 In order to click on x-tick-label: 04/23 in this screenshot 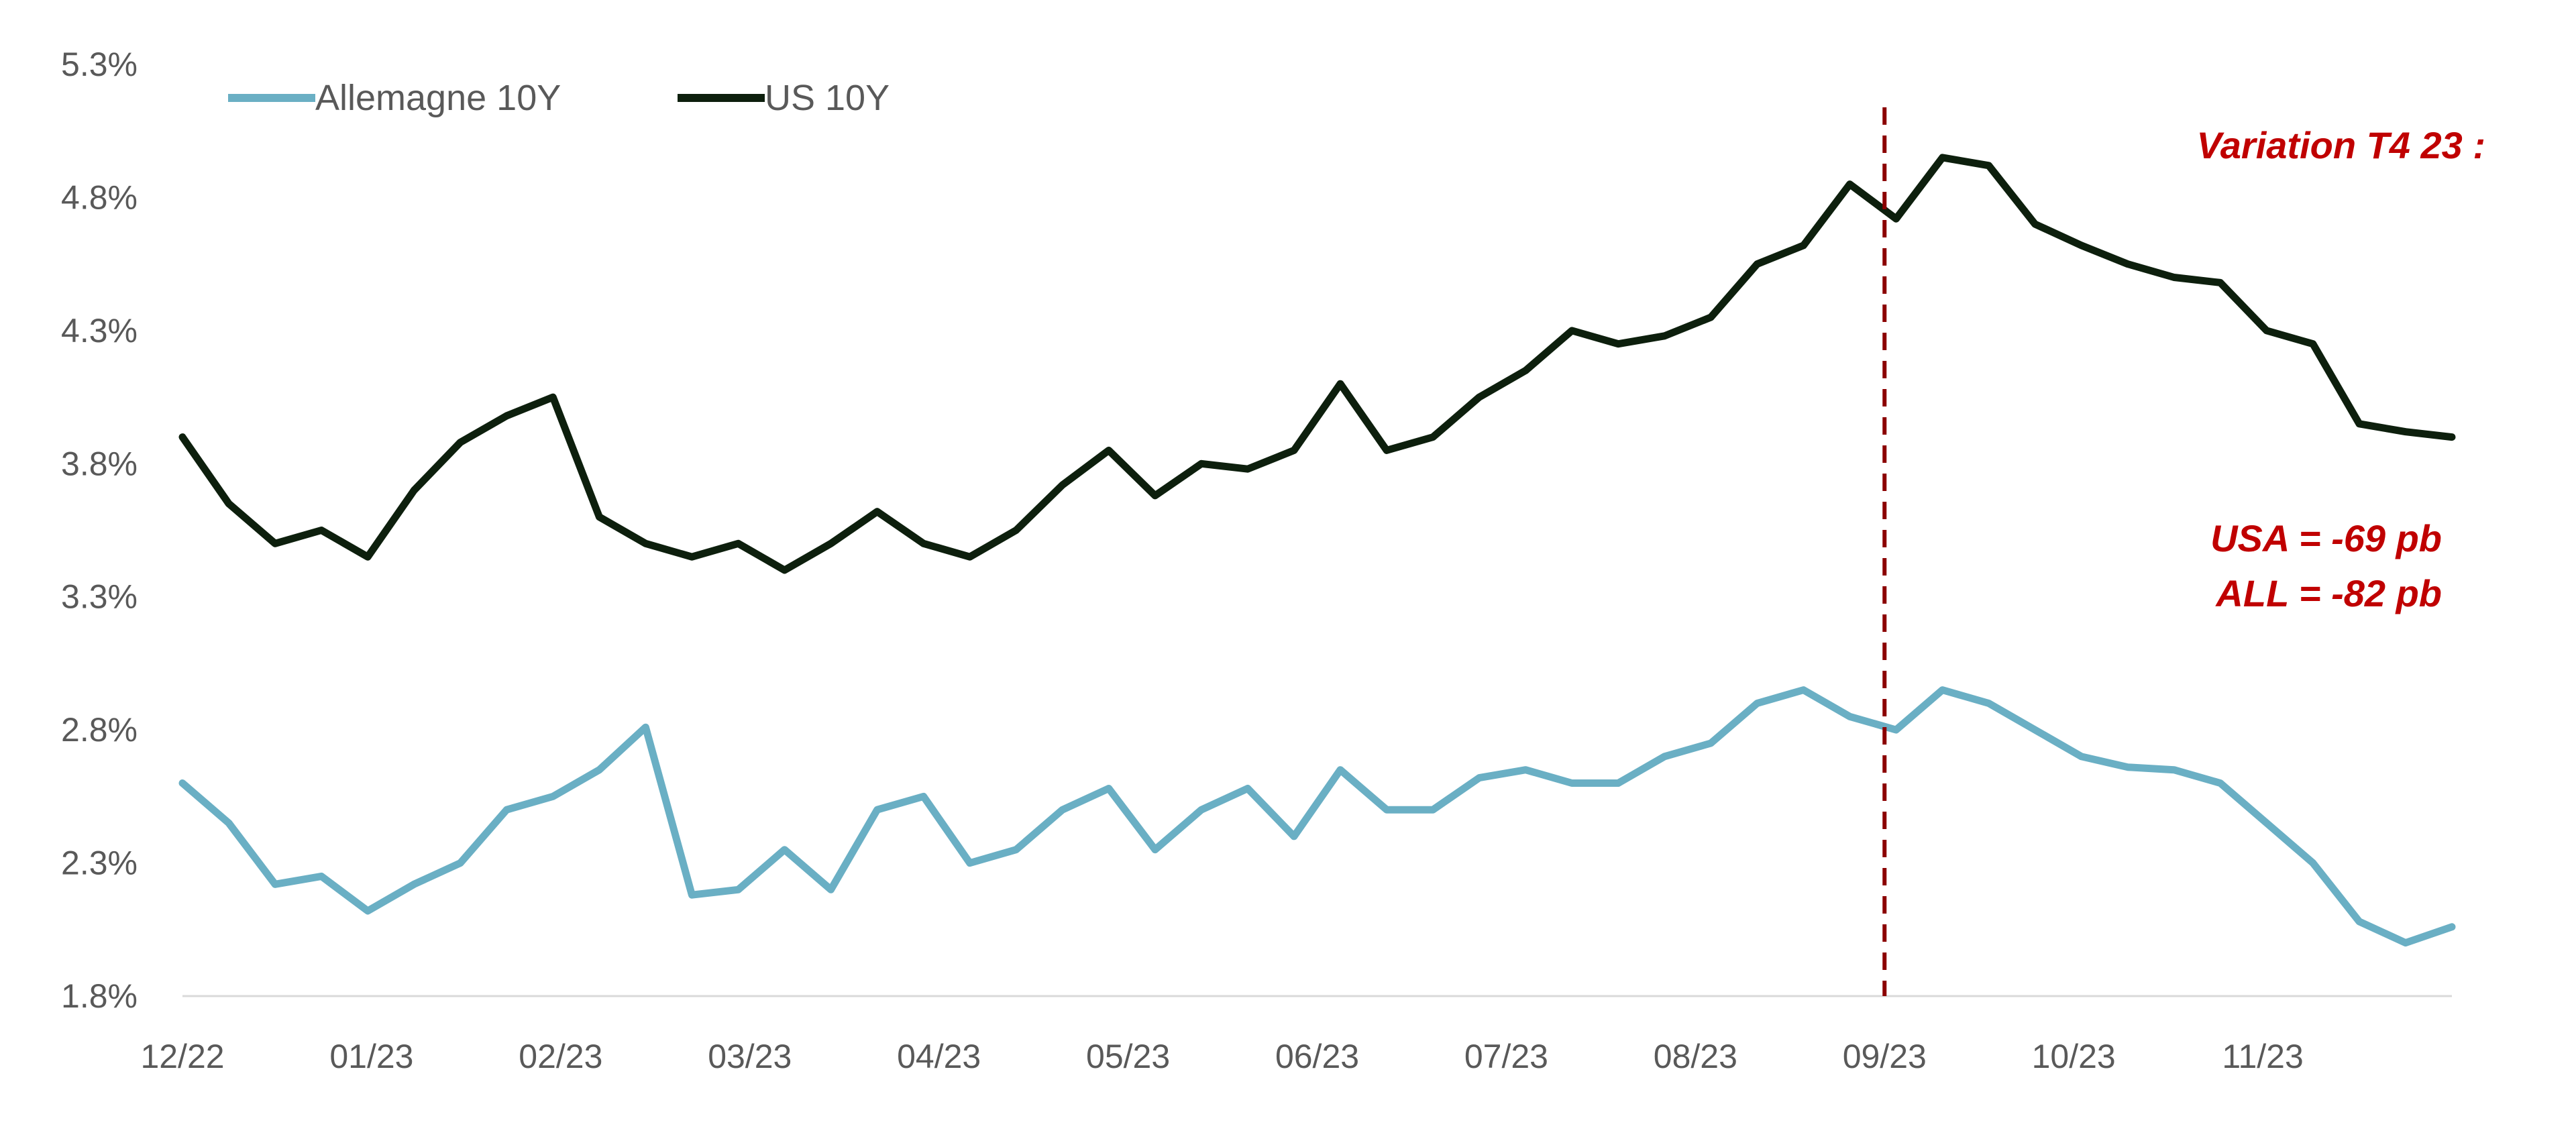, I will do `click(939, 1056)`.